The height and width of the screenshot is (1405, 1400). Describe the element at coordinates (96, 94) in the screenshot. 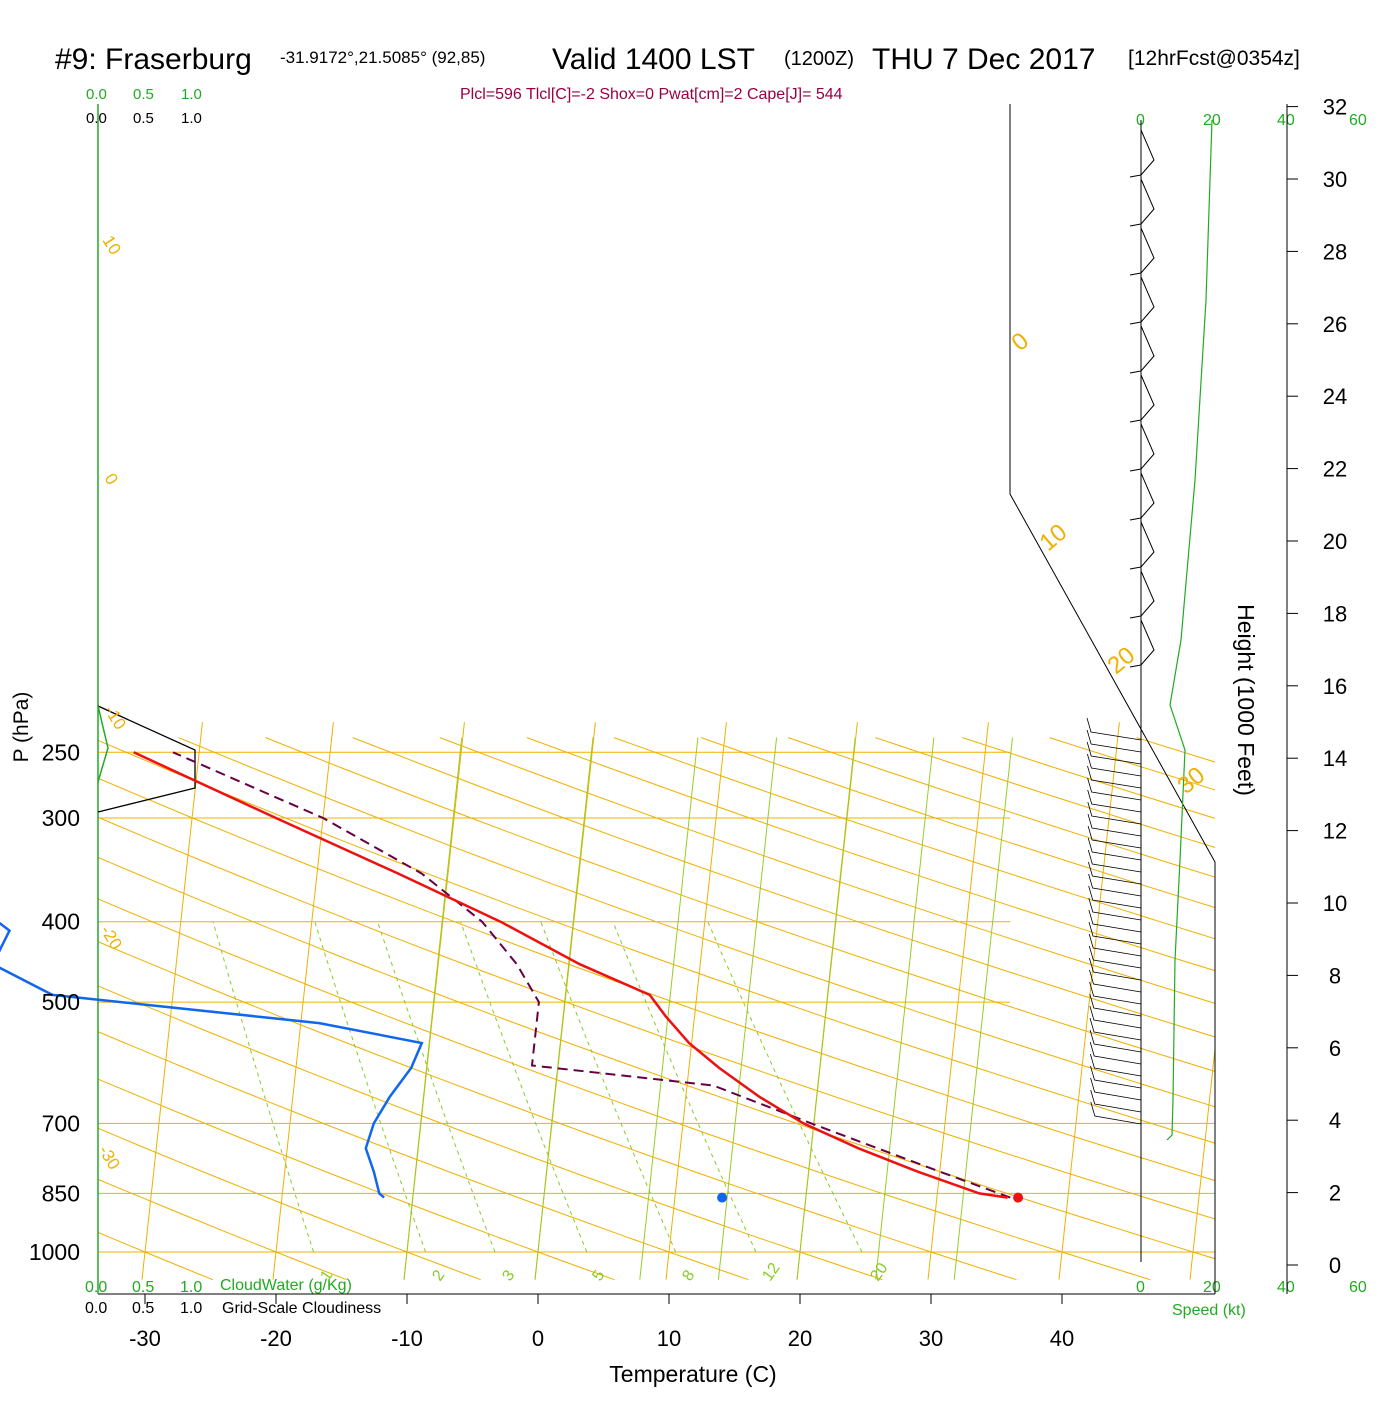

I see `cloudwater-tick-top: 0.0` at that location.